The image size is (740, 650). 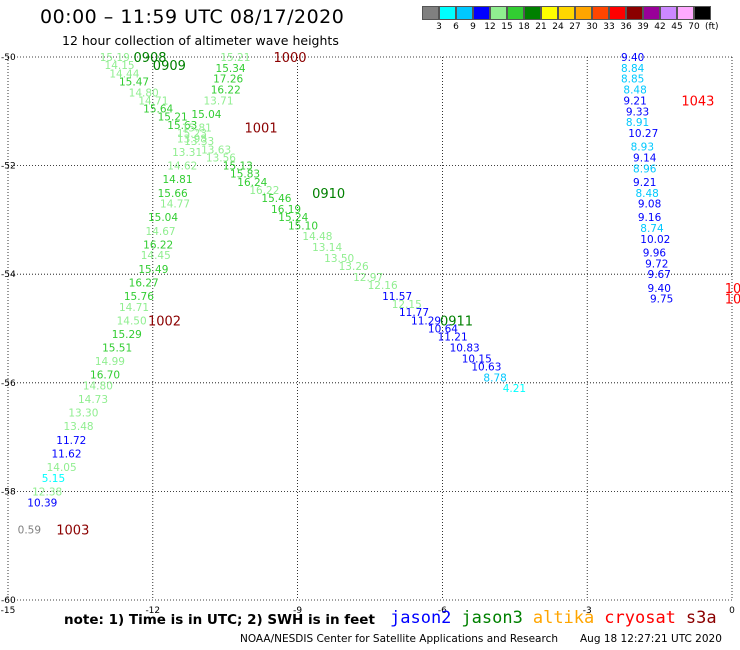 What do you see at coordinates (144, 283) in the screenshot?
I see `wave-height-value: 16.27` at bounding box center [144, 283].